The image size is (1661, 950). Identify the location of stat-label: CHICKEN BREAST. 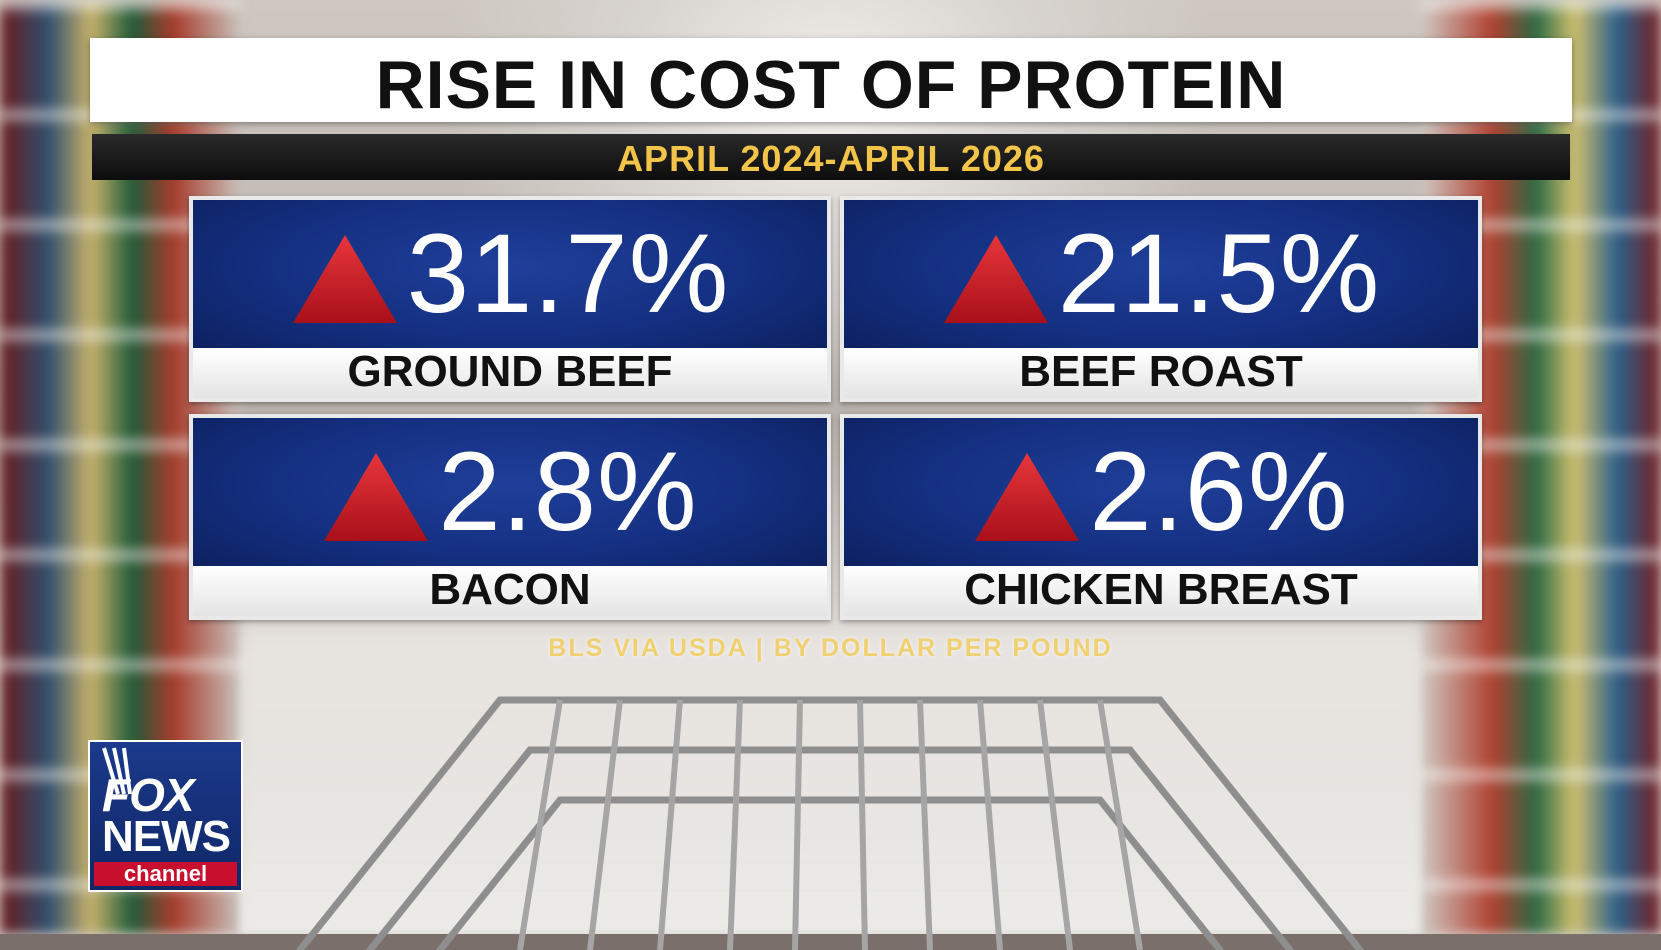
(1161, 589).